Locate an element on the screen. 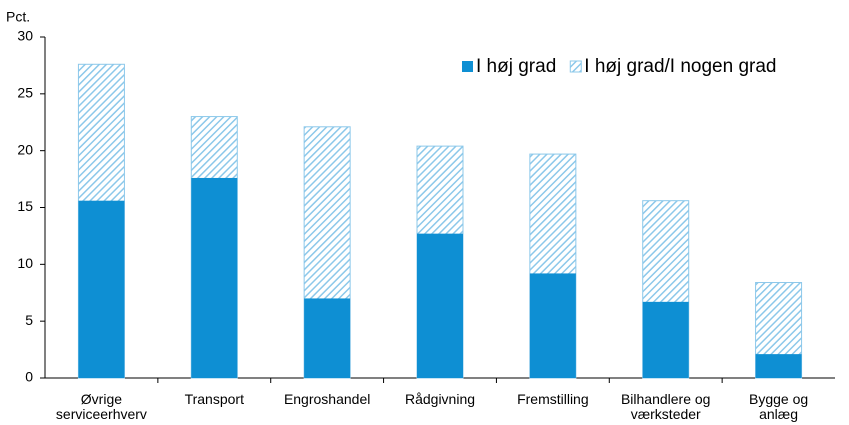 This screenshot has height=425, width=849. y-tick-label: 0 is located at coordinates (29, 377).